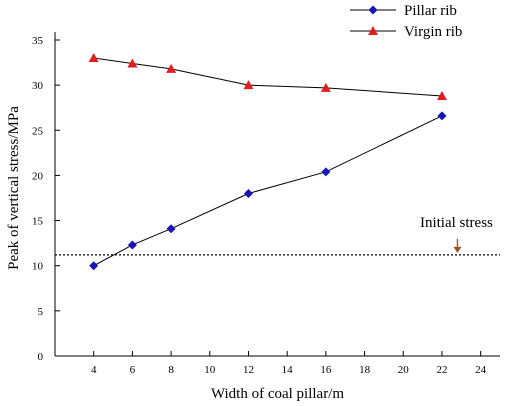  What do you see at coordinates (433, 32) in the screenshot?
I see `legend-label: Virgin rib` at bounding box center [433, 32].